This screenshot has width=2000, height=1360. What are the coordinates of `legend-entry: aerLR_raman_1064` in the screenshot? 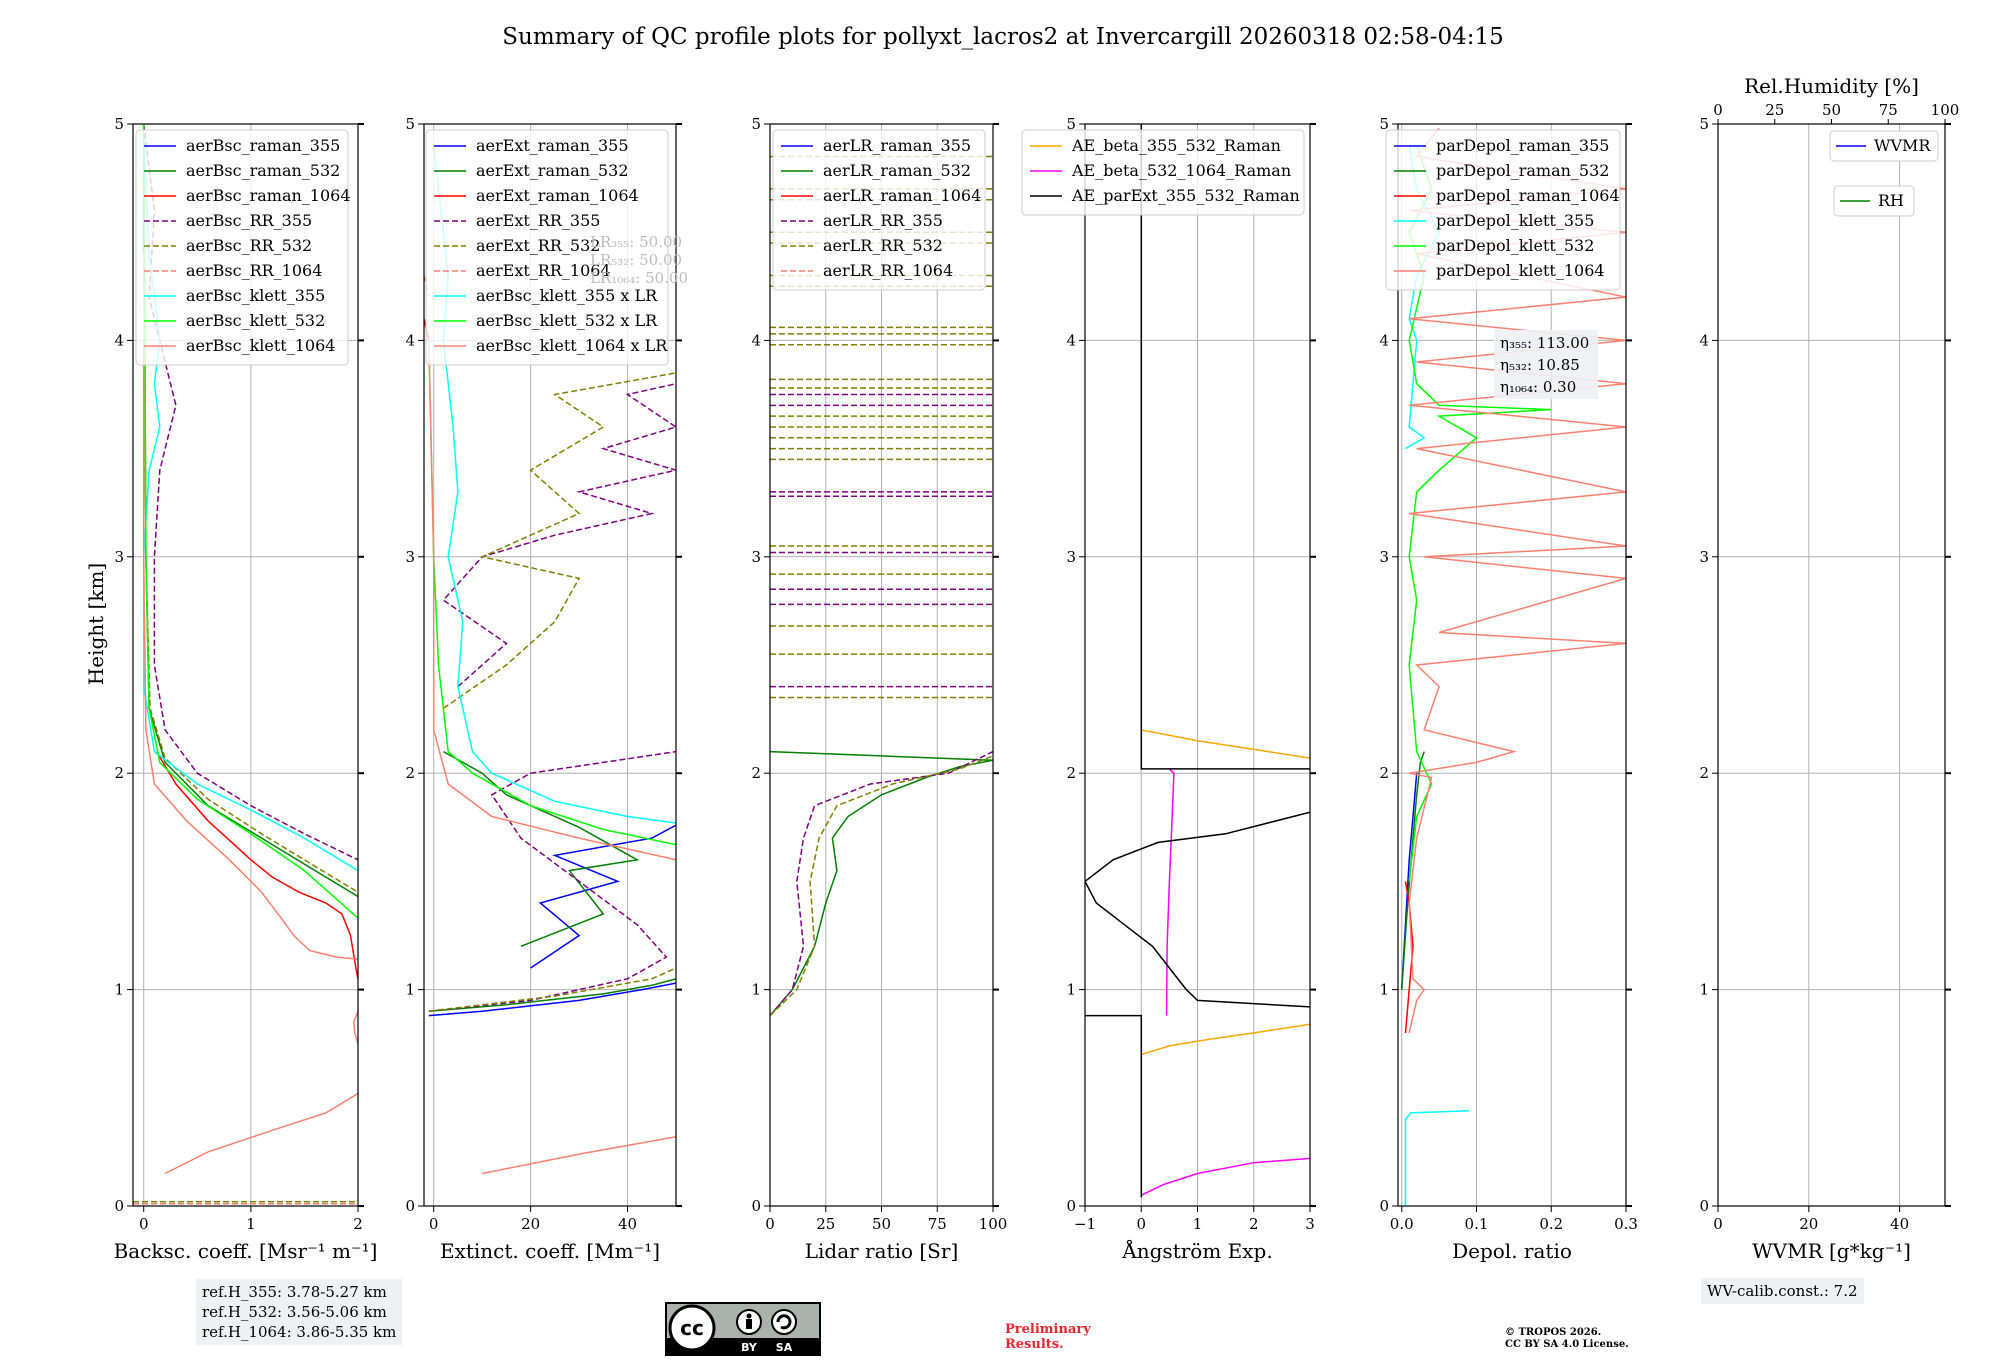 It's located at (902, 195).